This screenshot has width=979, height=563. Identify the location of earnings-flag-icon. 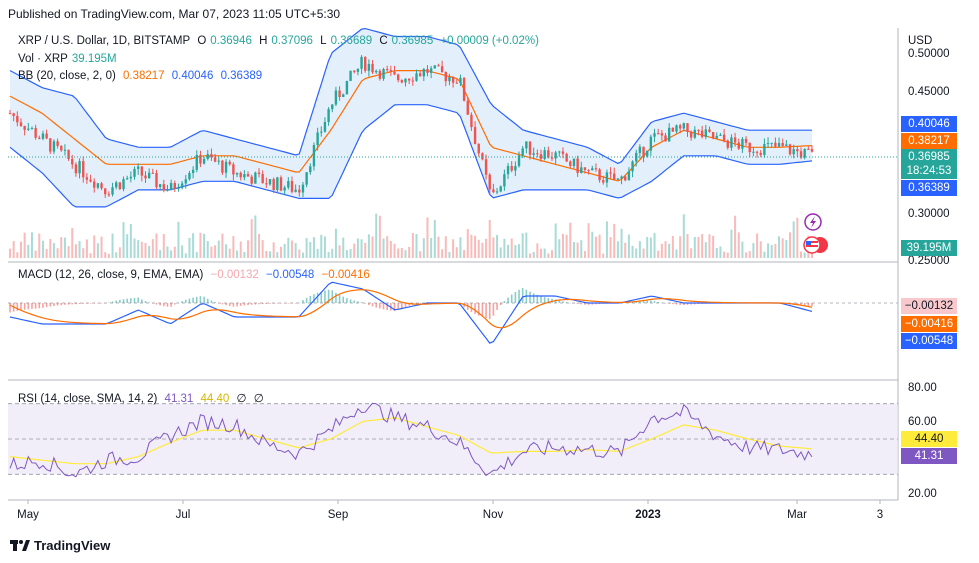
(815, 245).